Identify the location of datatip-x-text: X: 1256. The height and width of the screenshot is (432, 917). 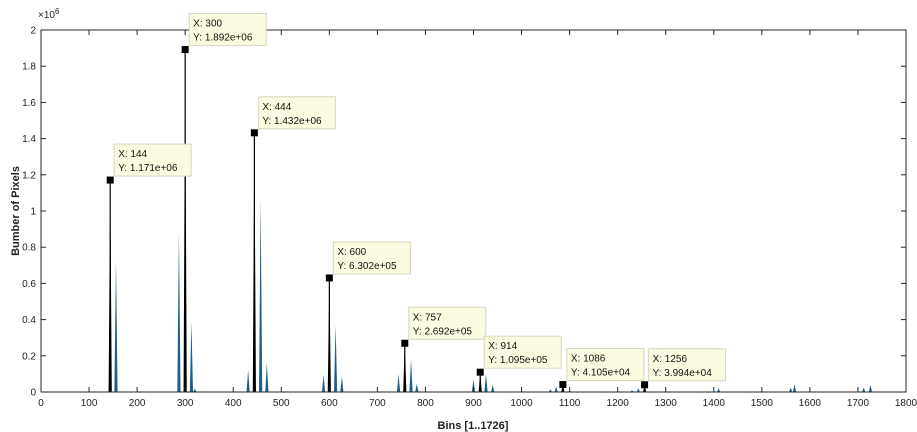
(670, 359).